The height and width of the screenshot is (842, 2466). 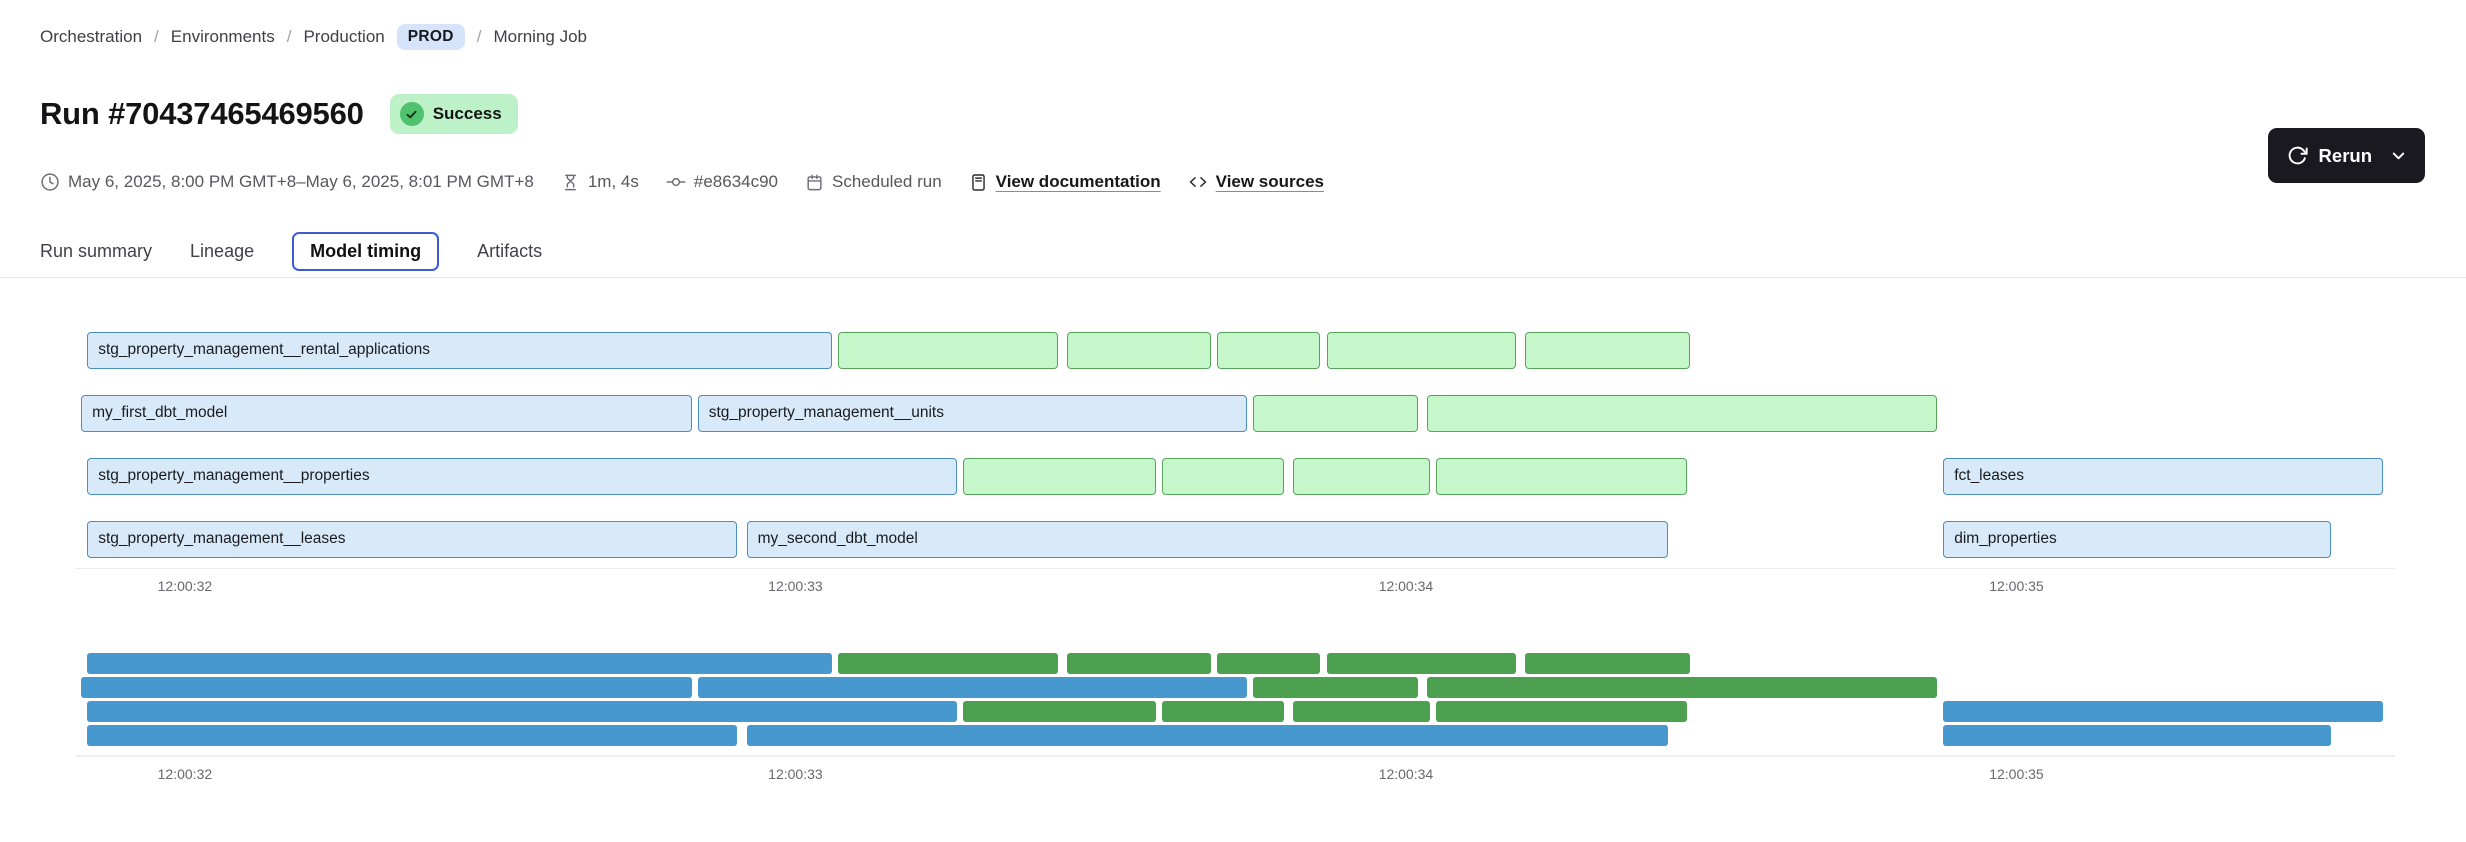 What do you see at coordinates (972, 413) in the screenshot?
I see `stg_property_management__units-bar: stg_property_management__units` at bounding box center [972, 413].